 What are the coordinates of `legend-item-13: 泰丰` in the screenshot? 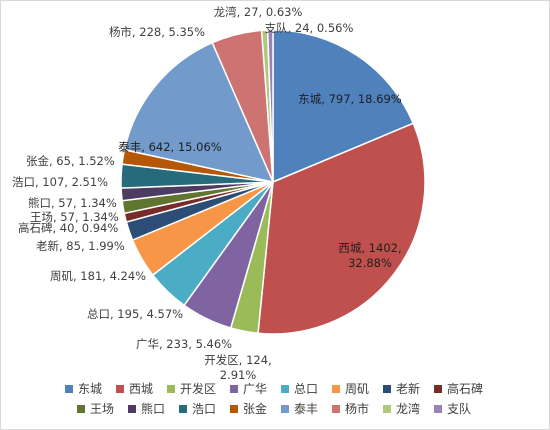 It's located at (299, 409).